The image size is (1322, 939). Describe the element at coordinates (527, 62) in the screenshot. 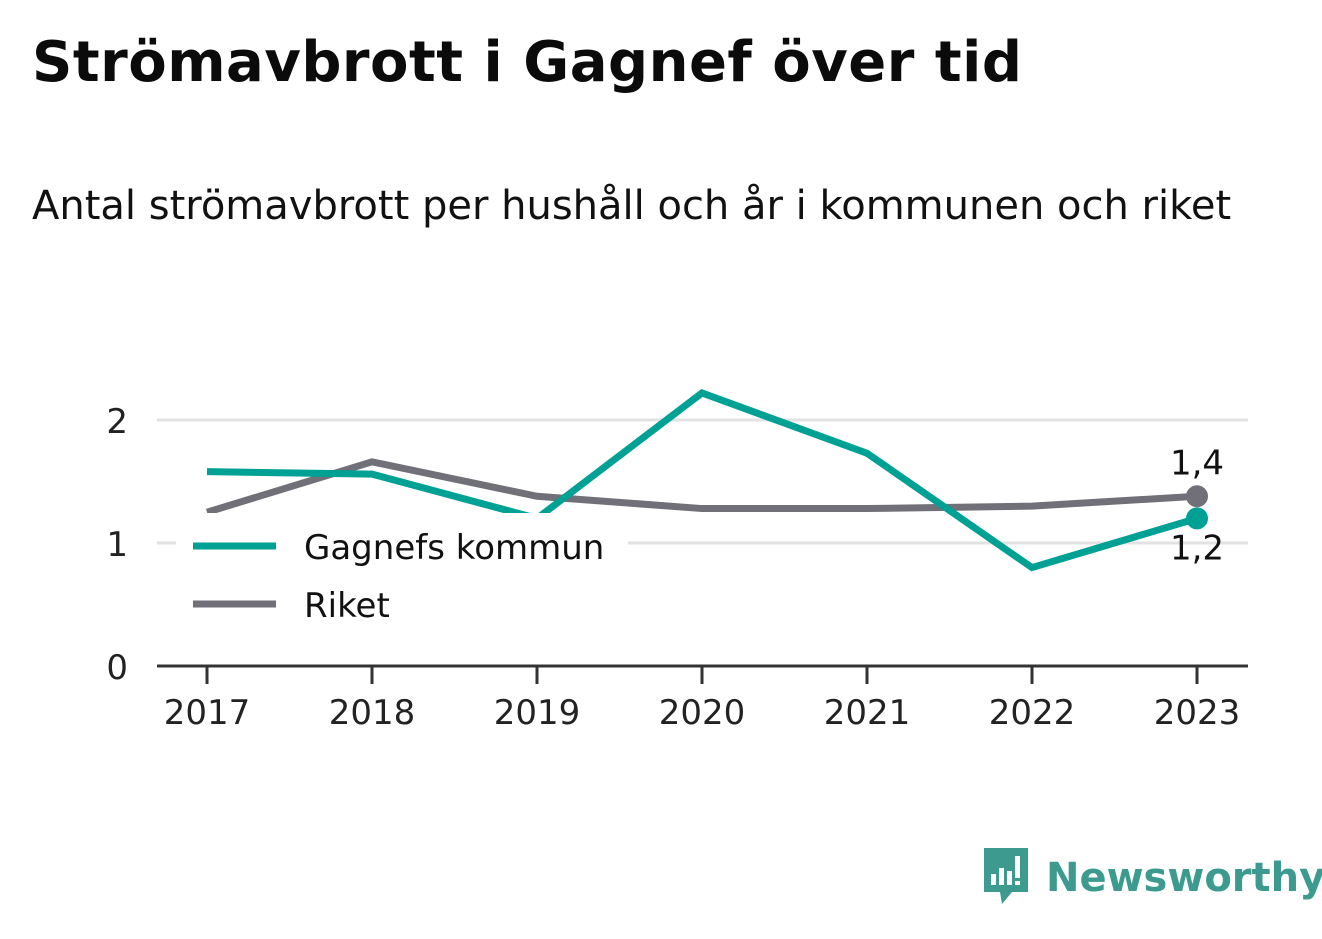

I see `chart-title: Strömavbrott i Gagnef över tid` at that location.